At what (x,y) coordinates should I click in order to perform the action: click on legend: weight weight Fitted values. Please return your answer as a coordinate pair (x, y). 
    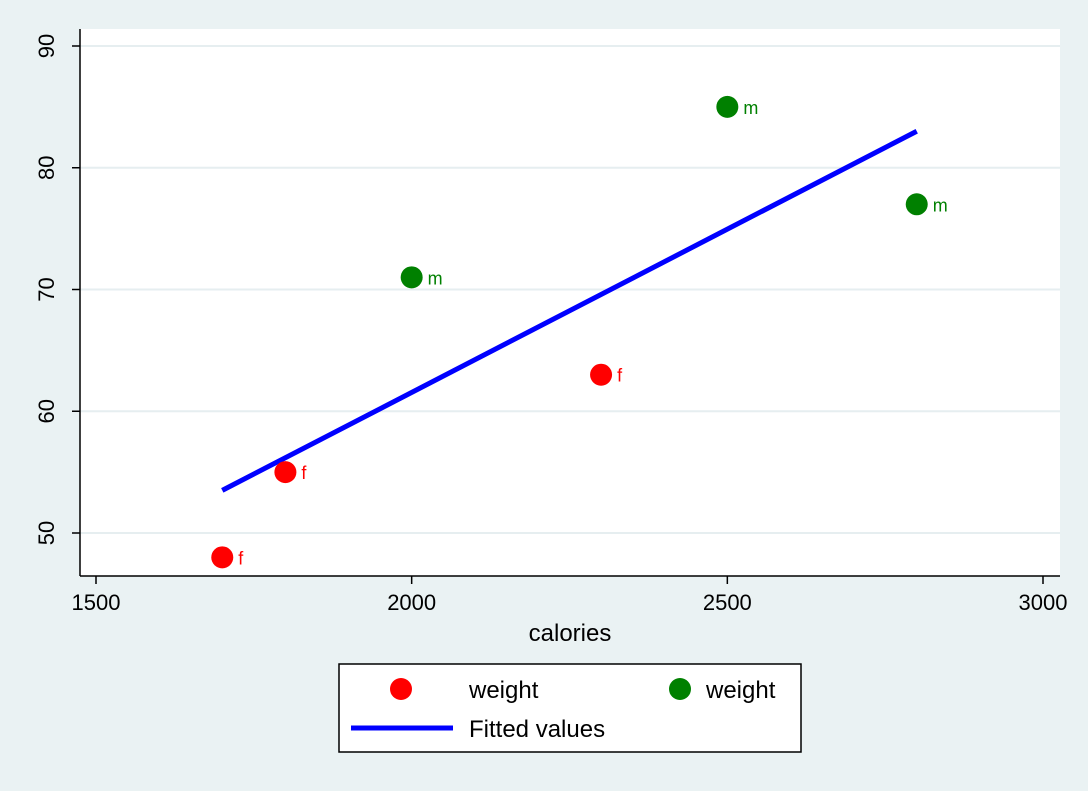
    Looking at the image, I should click on (570, 708).